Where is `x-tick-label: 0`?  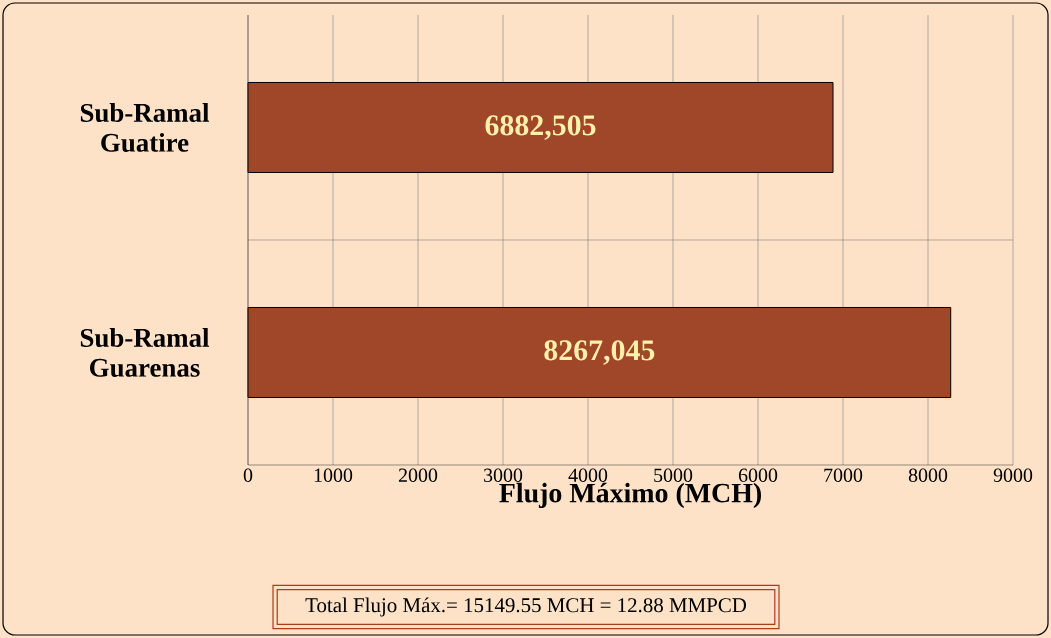 x-tick-label: 0 is located at coordinates (248, 475).